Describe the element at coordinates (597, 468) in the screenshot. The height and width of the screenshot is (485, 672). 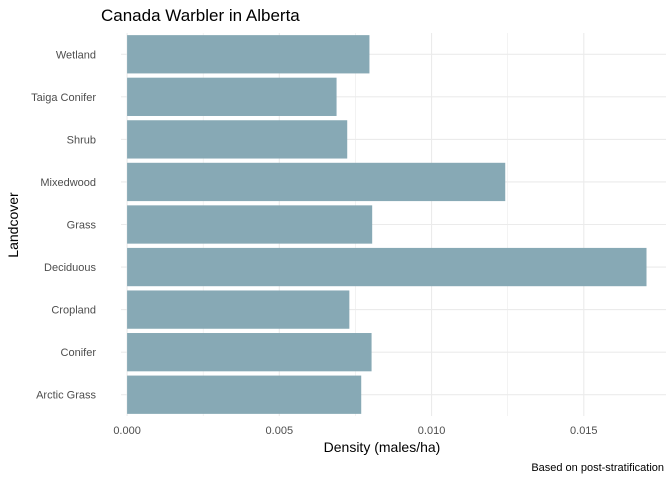
I see `chart-caption: Based on post-stratification` at that location.